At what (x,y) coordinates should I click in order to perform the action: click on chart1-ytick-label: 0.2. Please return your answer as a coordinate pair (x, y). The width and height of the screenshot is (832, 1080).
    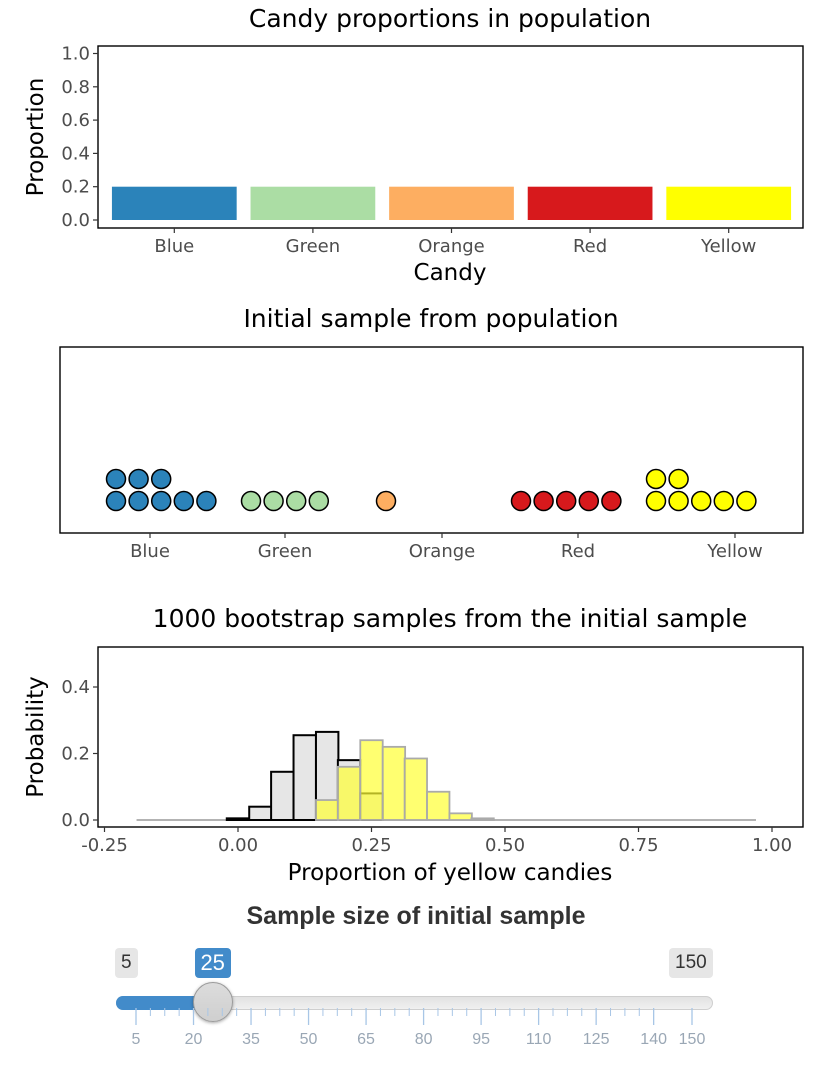
    Looking at the image, I should click on (75, 187).